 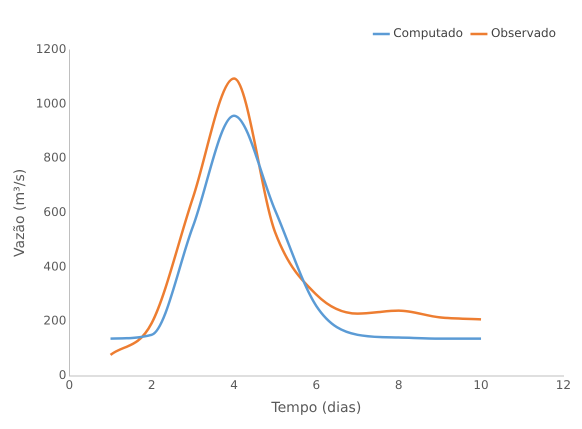 I want to click on y-tick-label: 1000, so click(x=51, y=103).